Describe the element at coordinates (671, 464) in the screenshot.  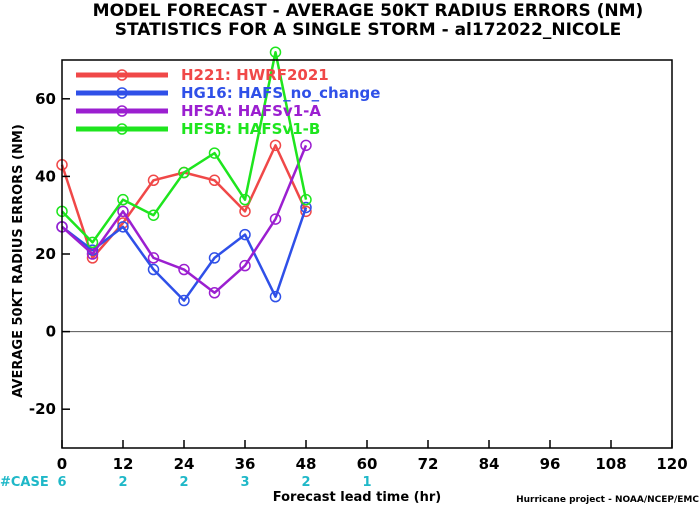
I see `x-tick-label: 120` at that location.